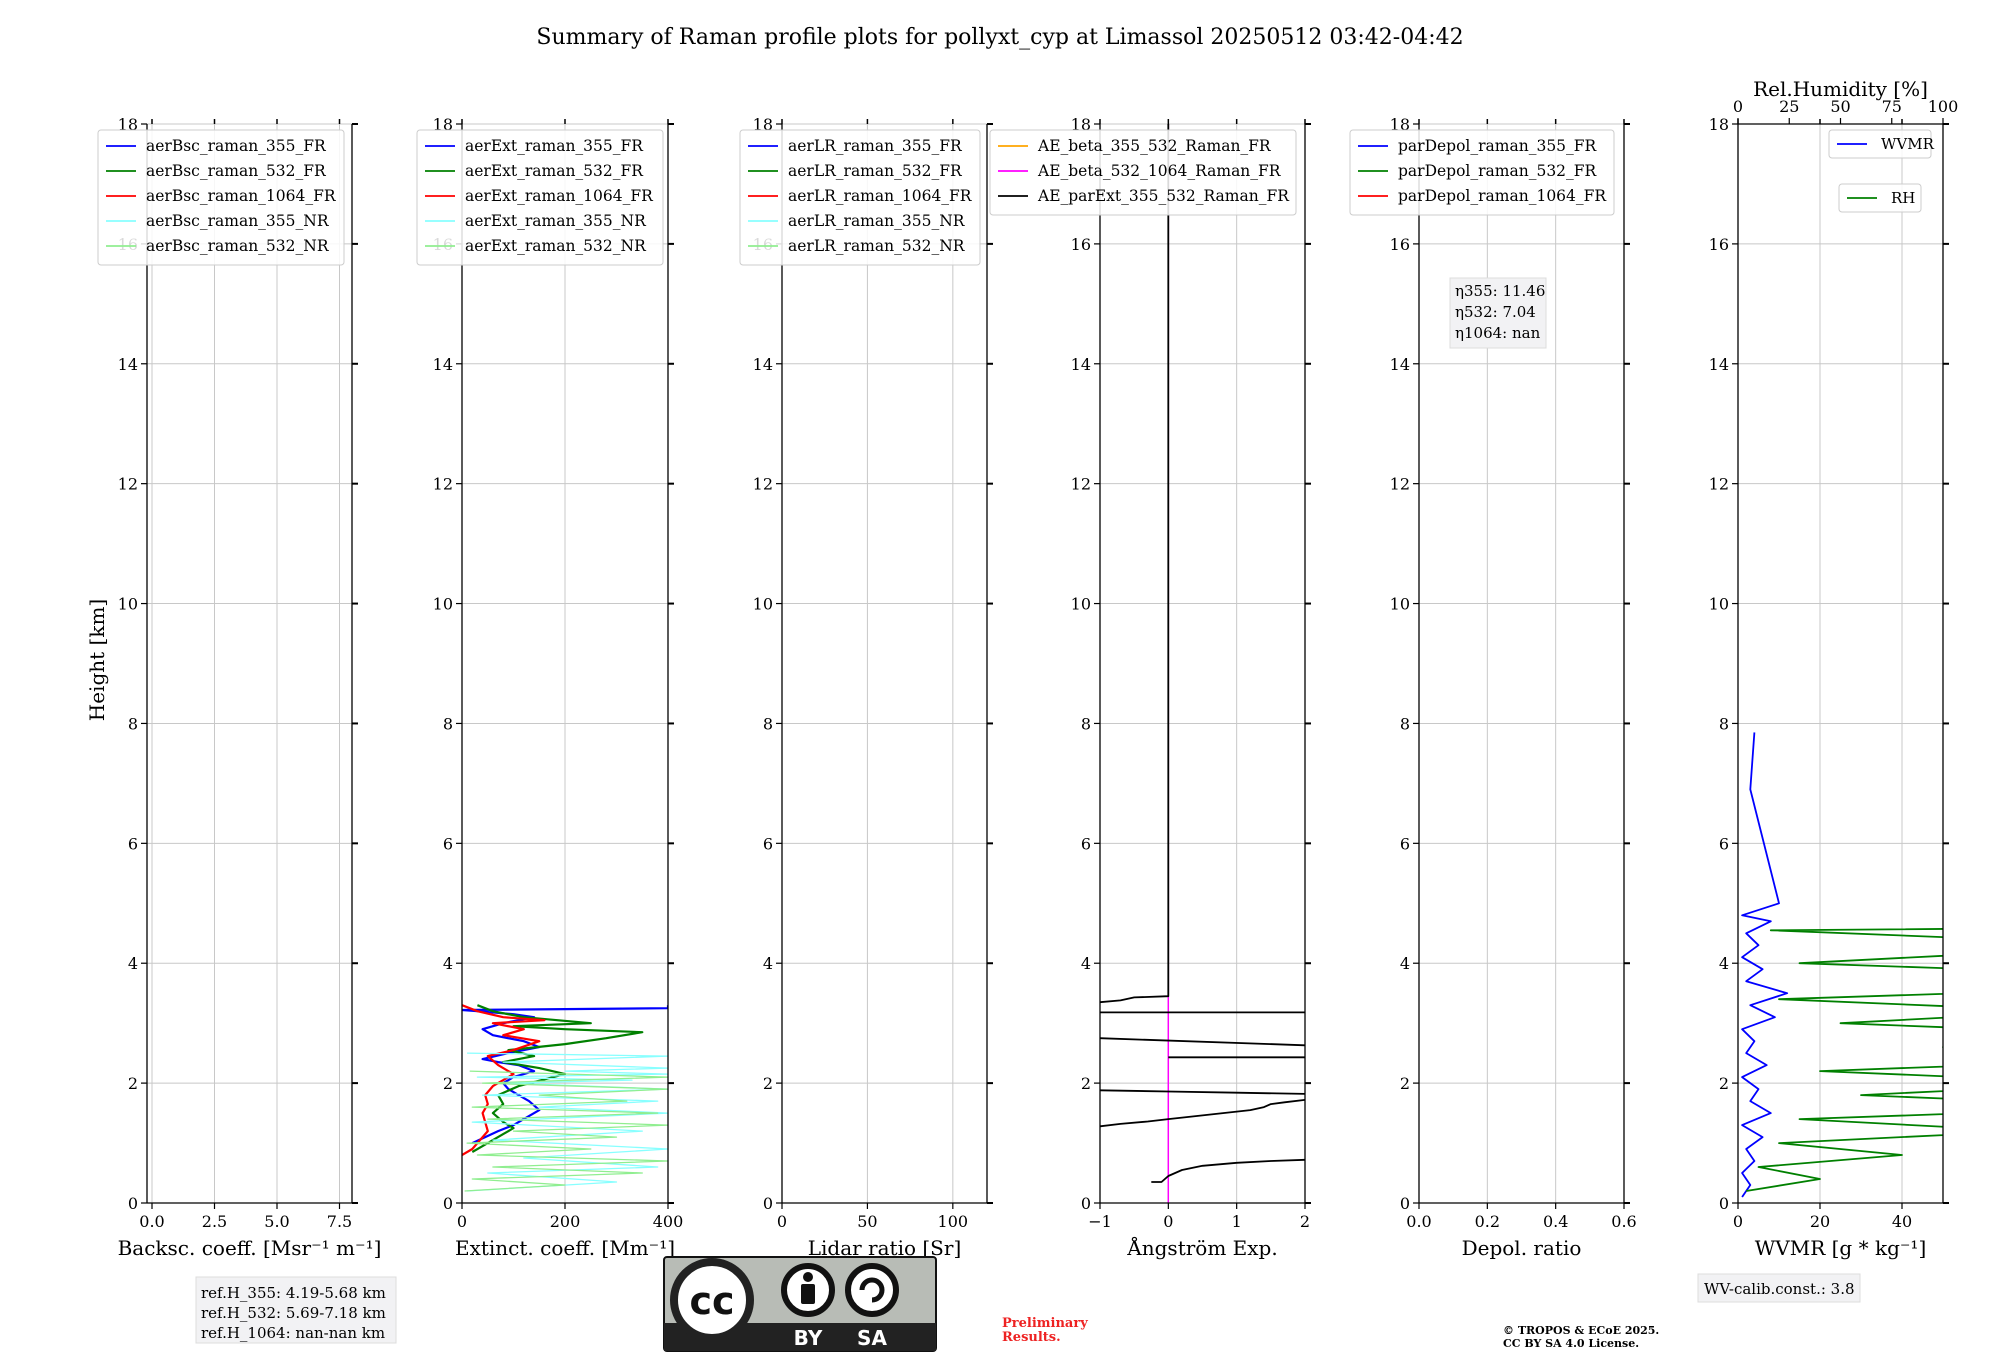 This screenshot has width=2000, height=1360. I want to click on xtick-label: −1, so click(1100, 1221).